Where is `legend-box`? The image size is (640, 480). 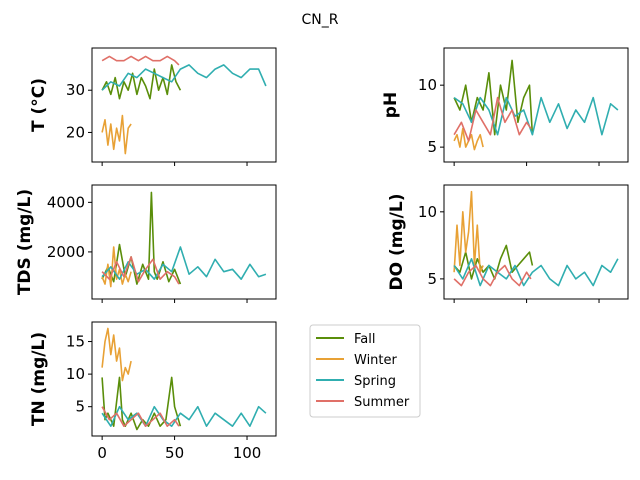
legend-box is located at coordinates (365, 371).